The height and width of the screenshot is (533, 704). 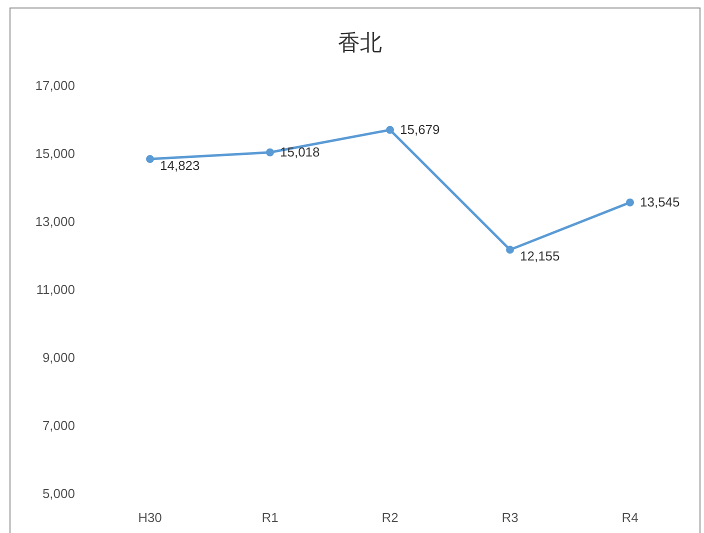 I want to click on ytick: 9,000, so click(x=58, y=357).